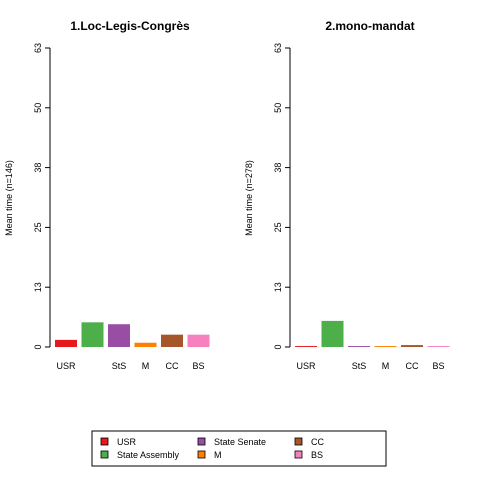 This screenshot has height=480, width=480. What do you see at coordinates (201, 441) in the screenshot?
I see `legend-swatch-state-senate` at bounding box center [201, 441].